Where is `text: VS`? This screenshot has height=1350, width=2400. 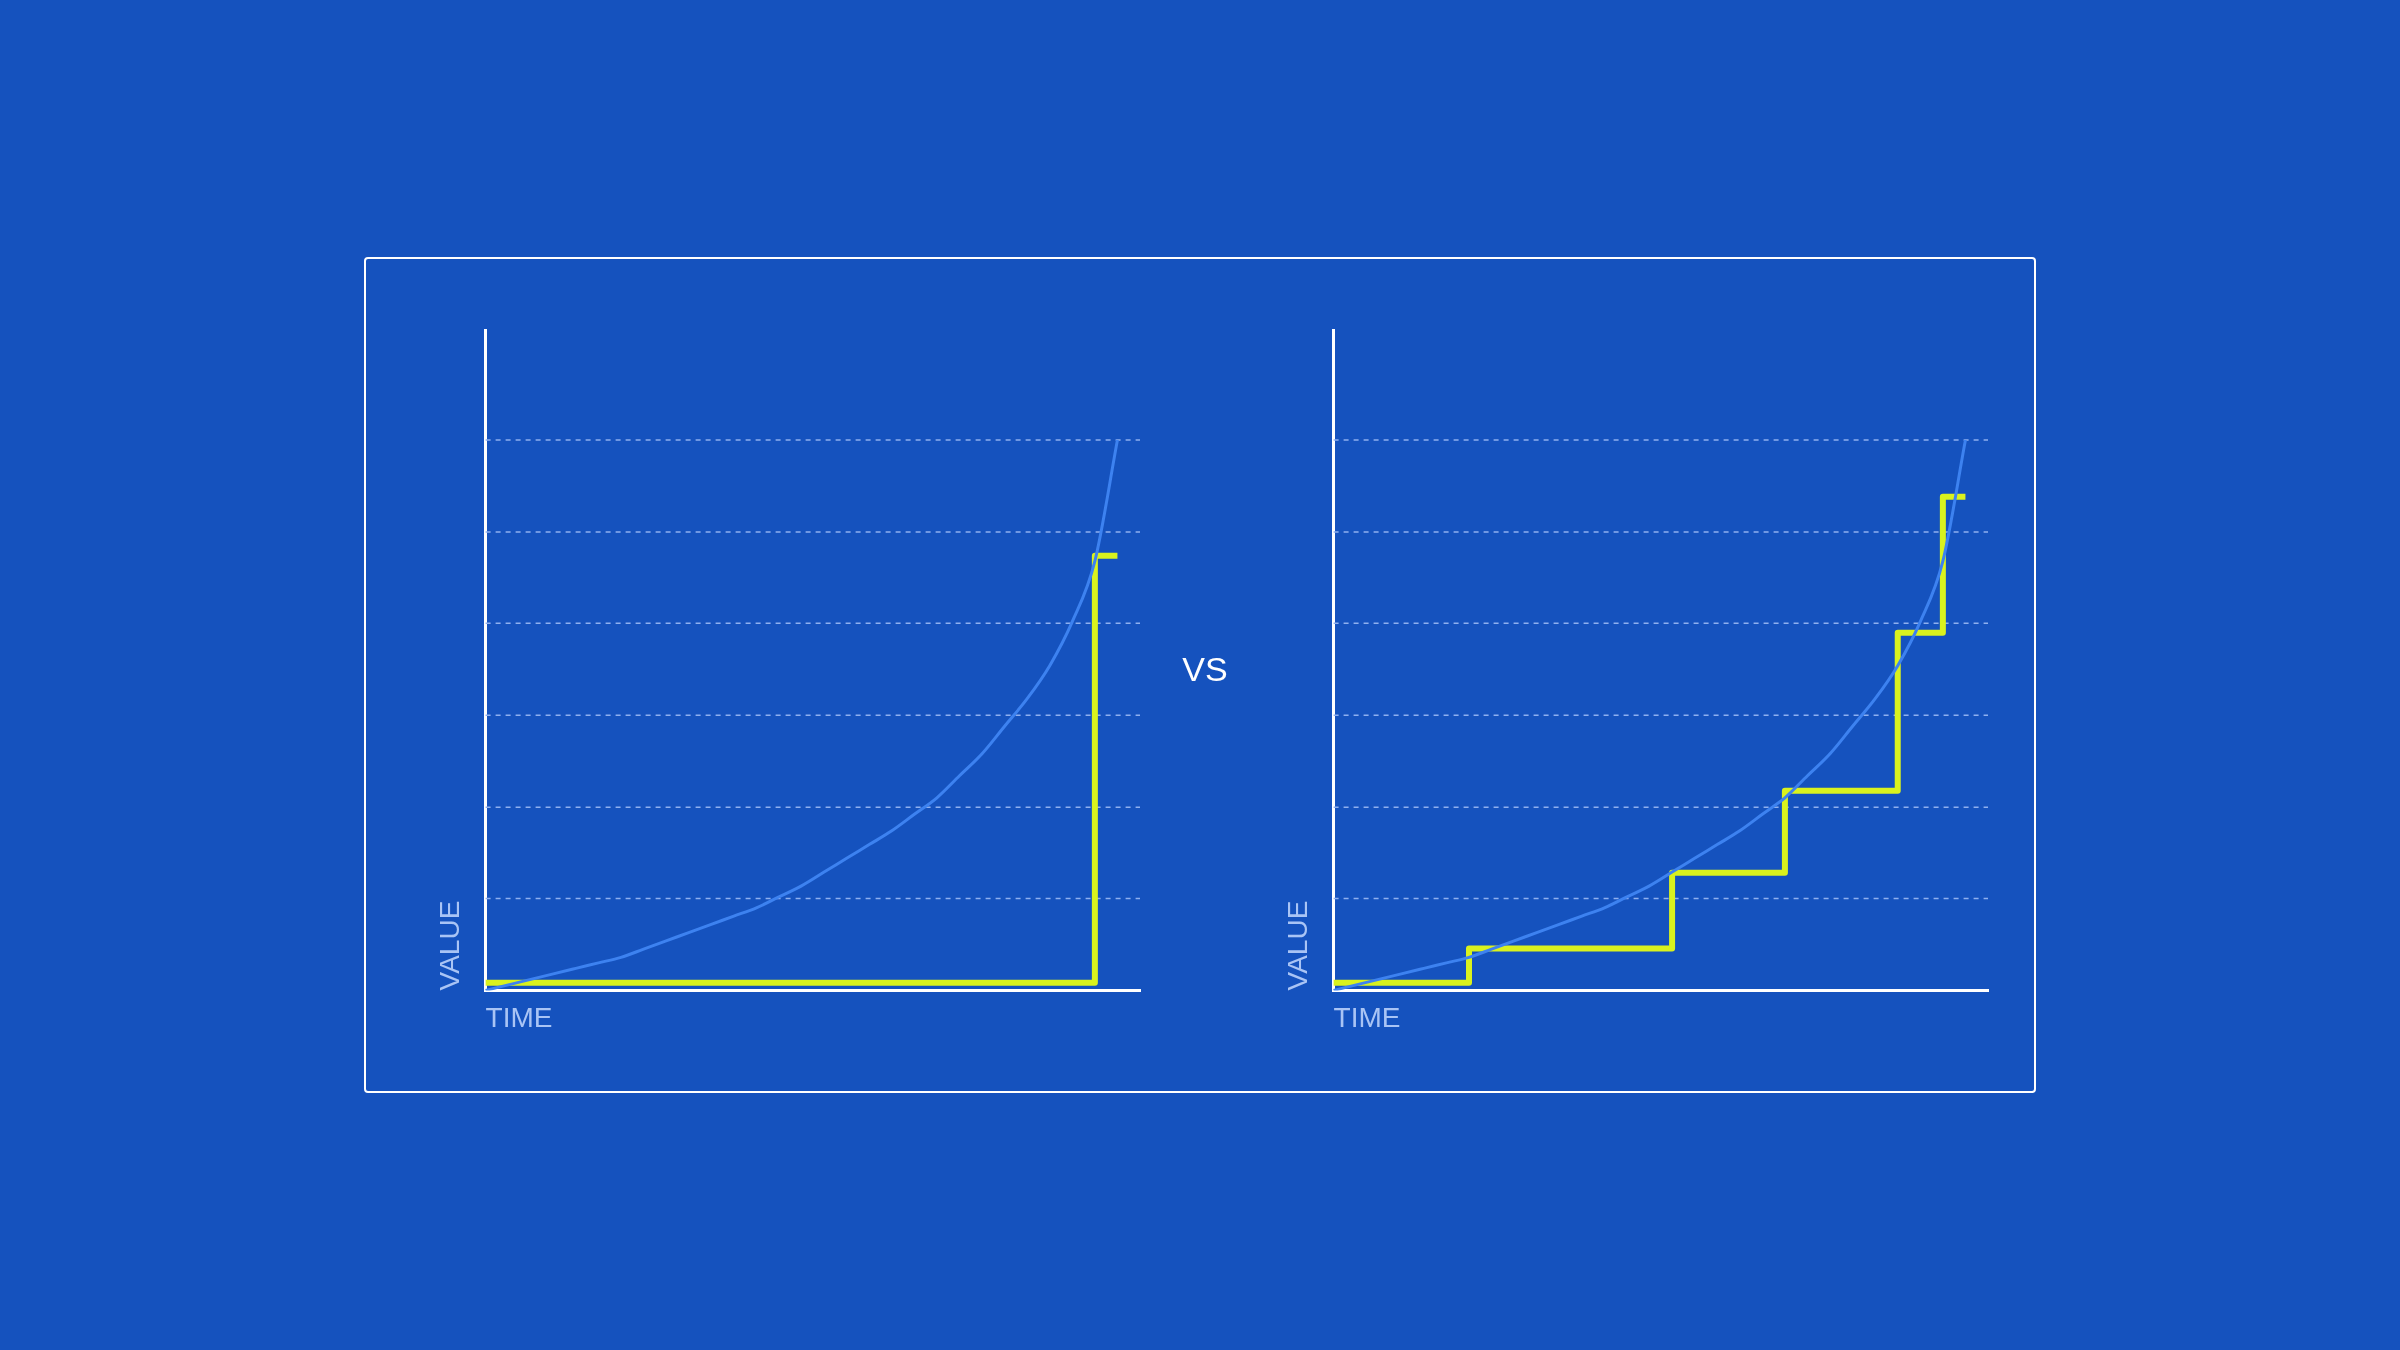 text: VS is located at coordinates (1205, 669).